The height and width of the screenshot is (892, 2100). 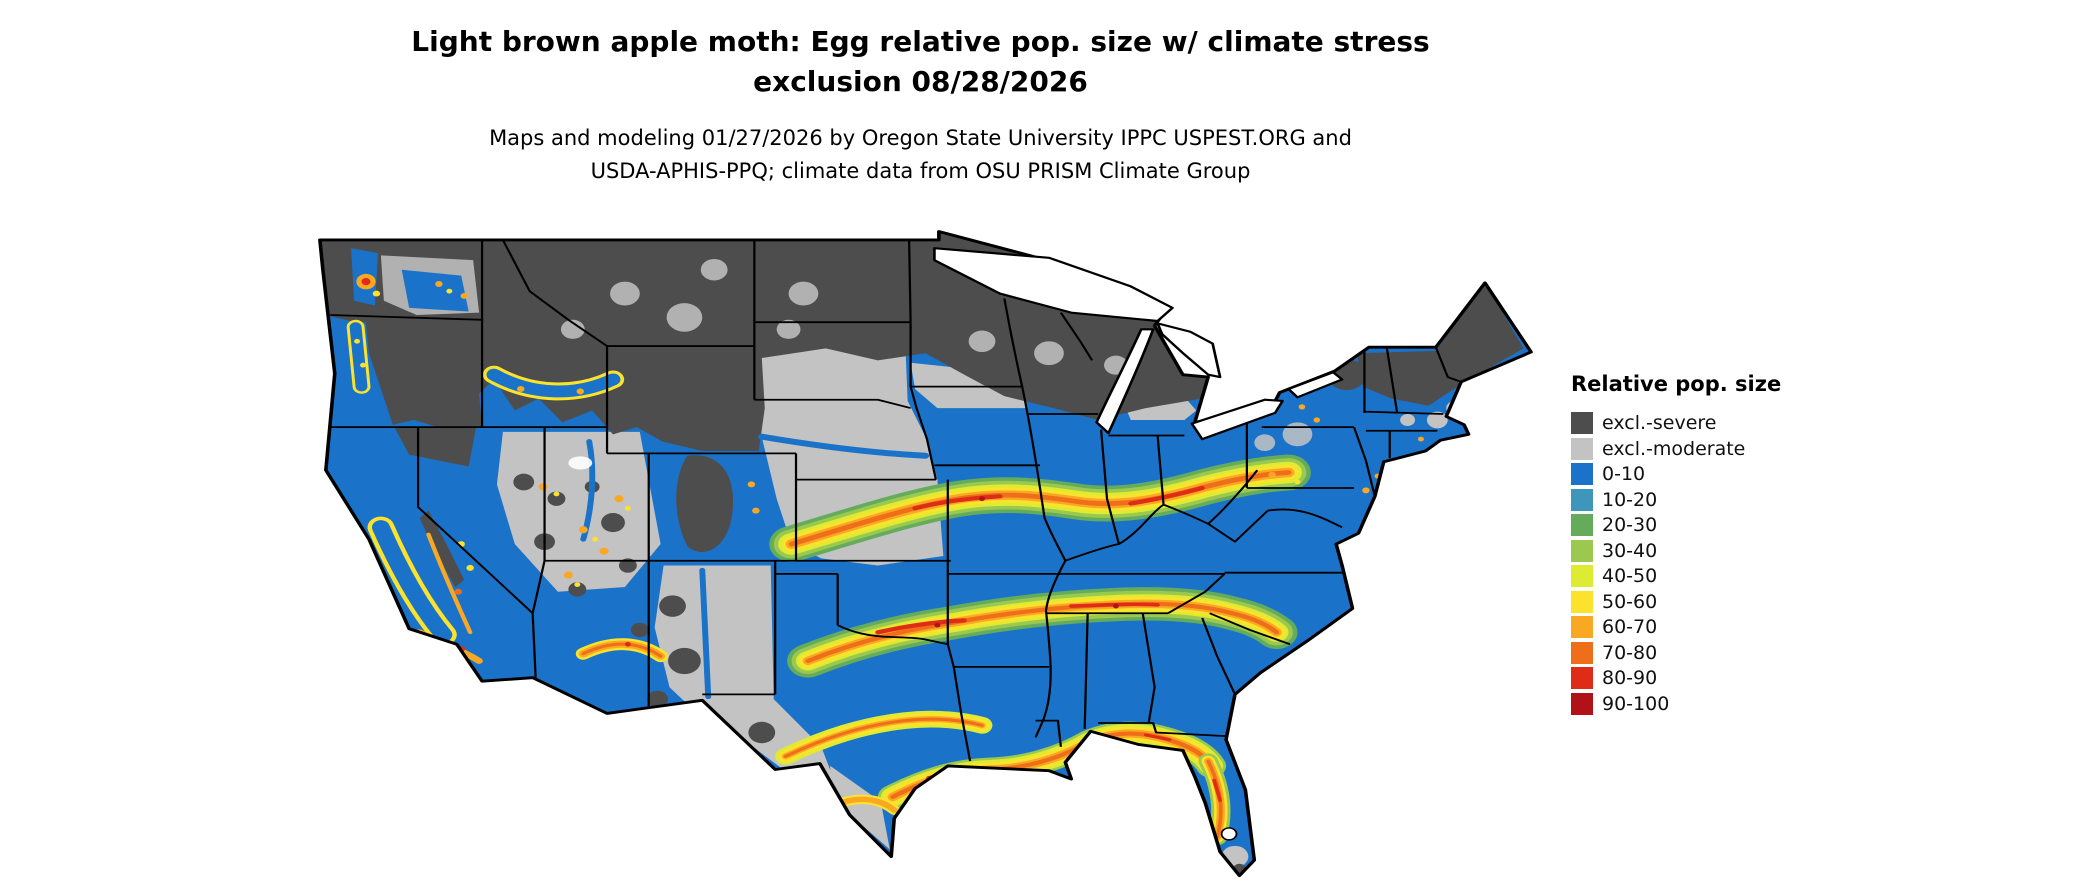 I want to click on legend-item-40-50: 40-50, so click(x=1731, y=576).